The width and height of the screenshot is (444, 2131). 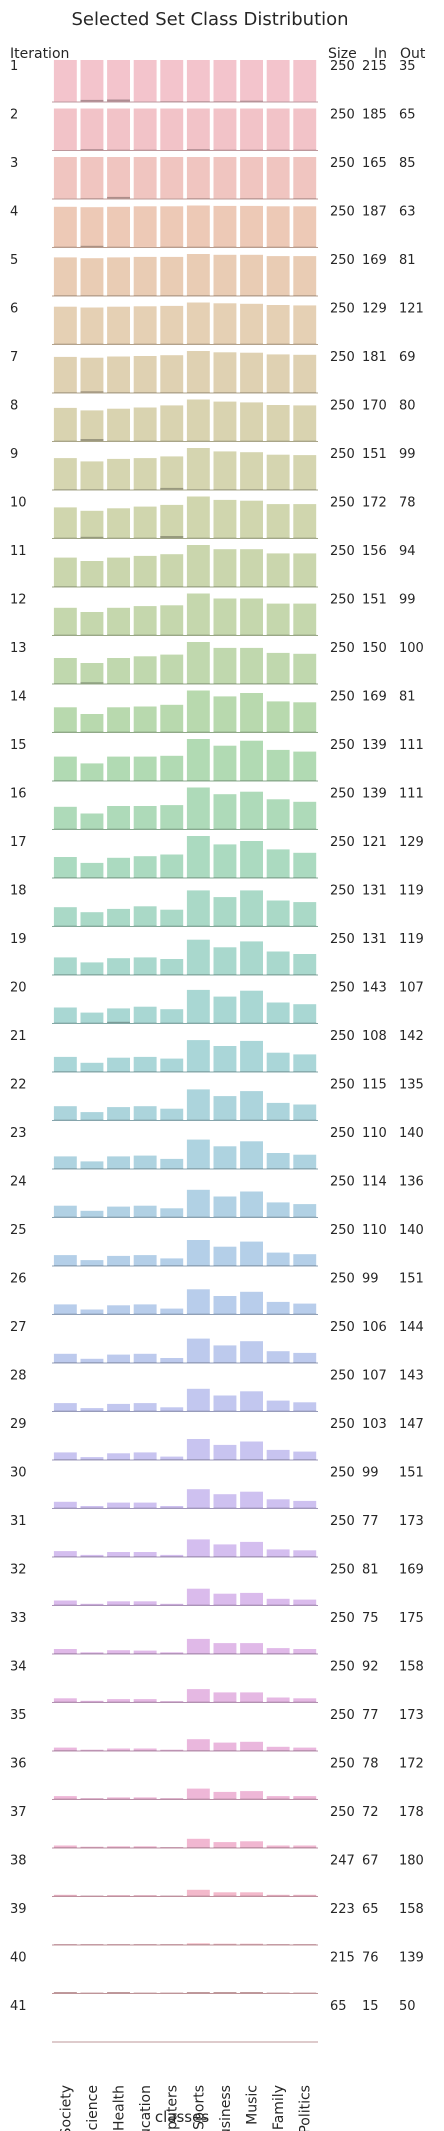 What do you see at coordinates (18, 1036) in the screenshot?
I see `iteration-label: 21` at bounding box center [18, 1036].